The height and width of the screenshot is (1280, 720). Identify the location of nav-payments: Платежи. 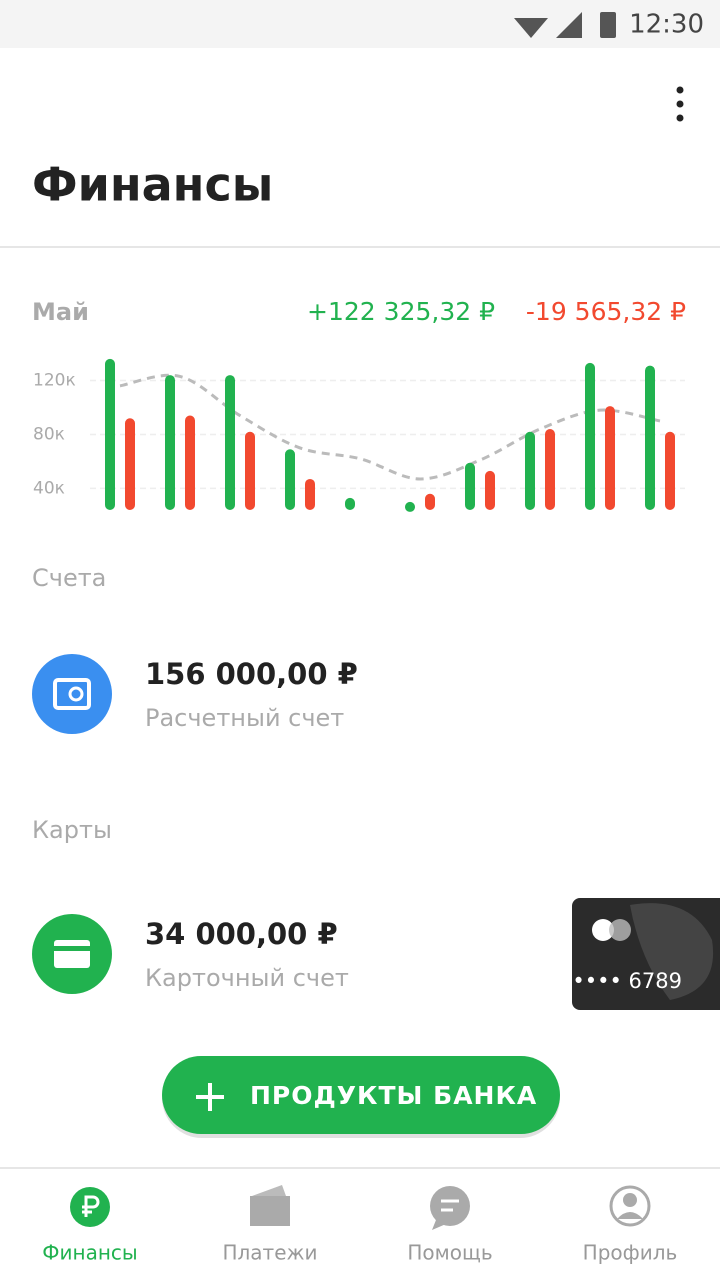
(270, 1225).